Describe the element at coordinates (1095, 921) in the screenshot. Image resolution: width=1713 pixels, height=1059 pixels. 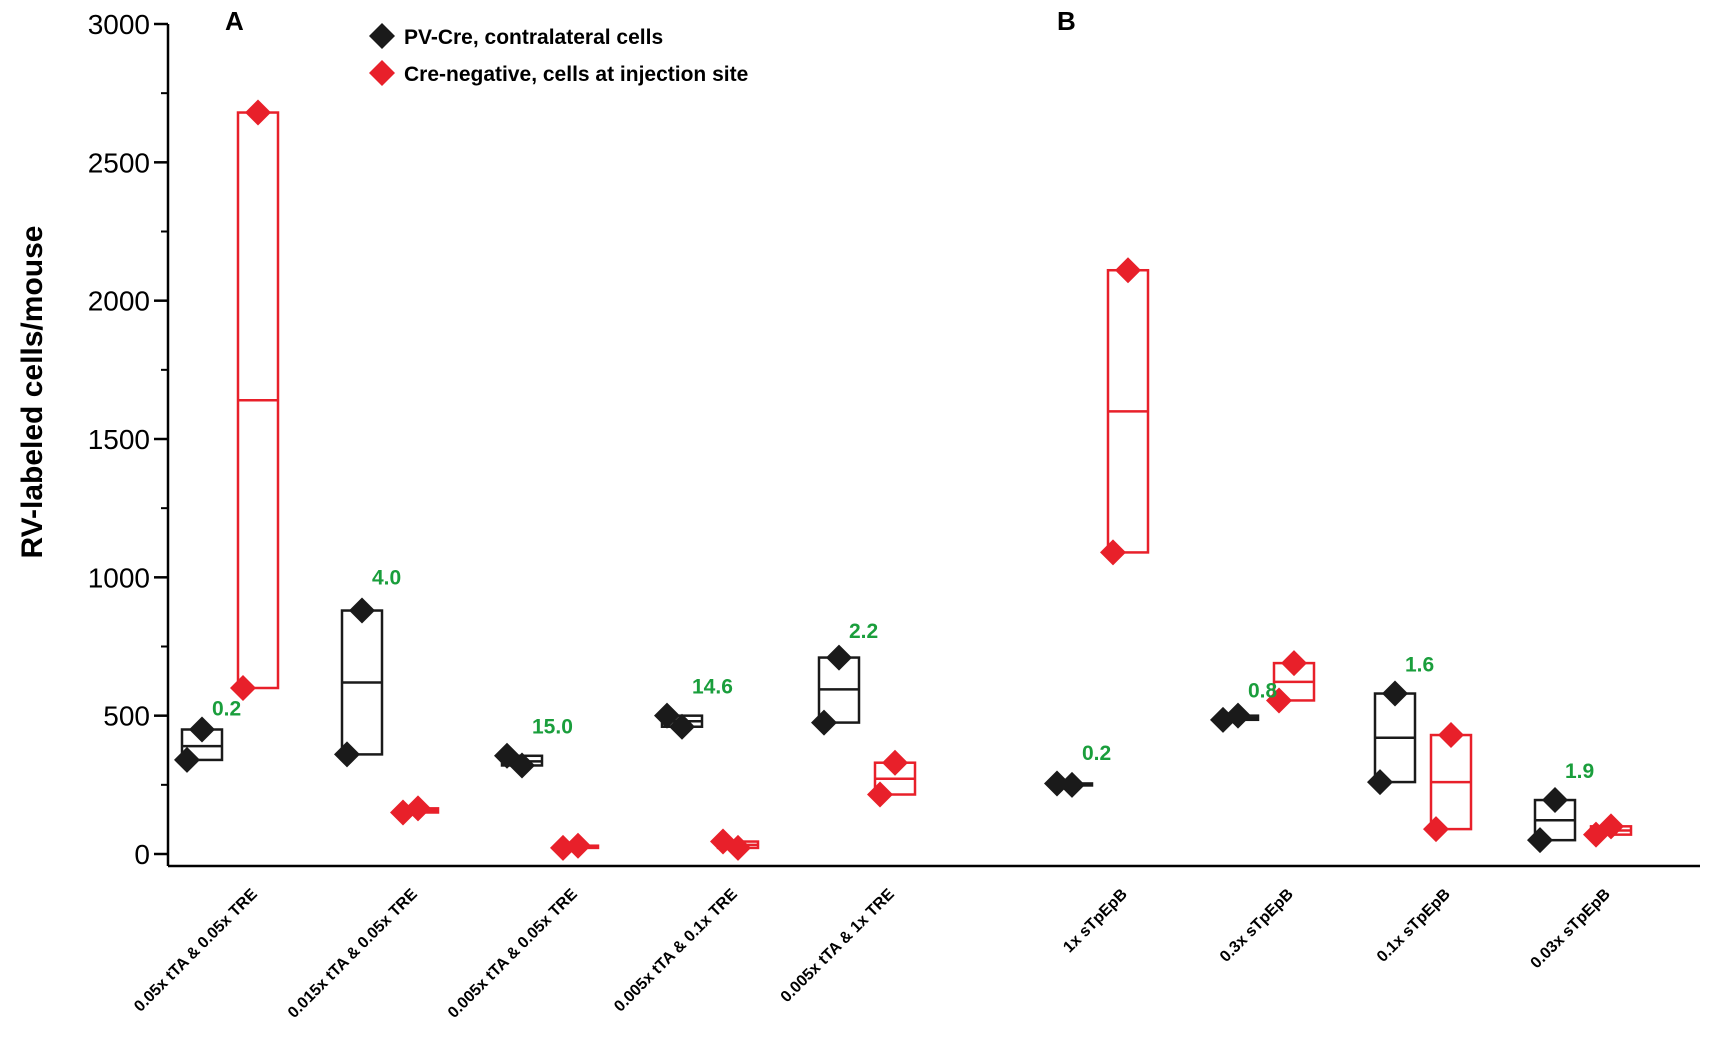
I see `category-label: 1x sTpEpB` at that location.